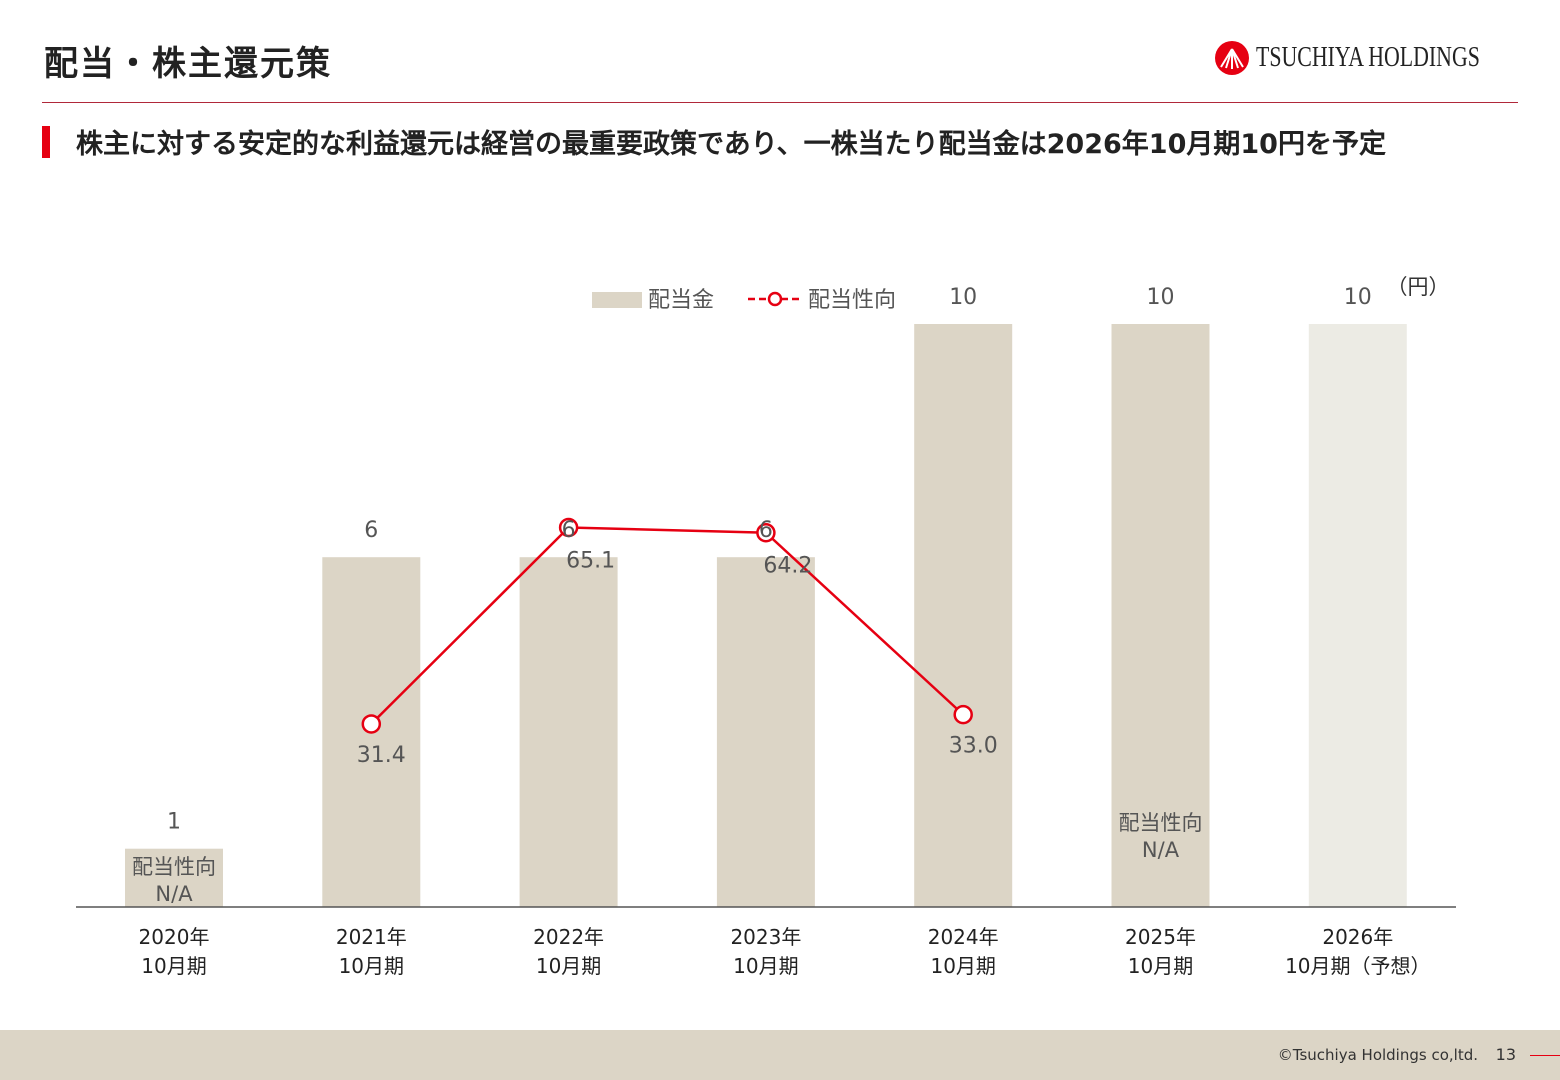 The height and width of the screenshot is (1080, 1560). What do you see at coordinates (617, 300) in the screenshot?
I see `legend-bar-swatch` at bounding box center [617, 300].